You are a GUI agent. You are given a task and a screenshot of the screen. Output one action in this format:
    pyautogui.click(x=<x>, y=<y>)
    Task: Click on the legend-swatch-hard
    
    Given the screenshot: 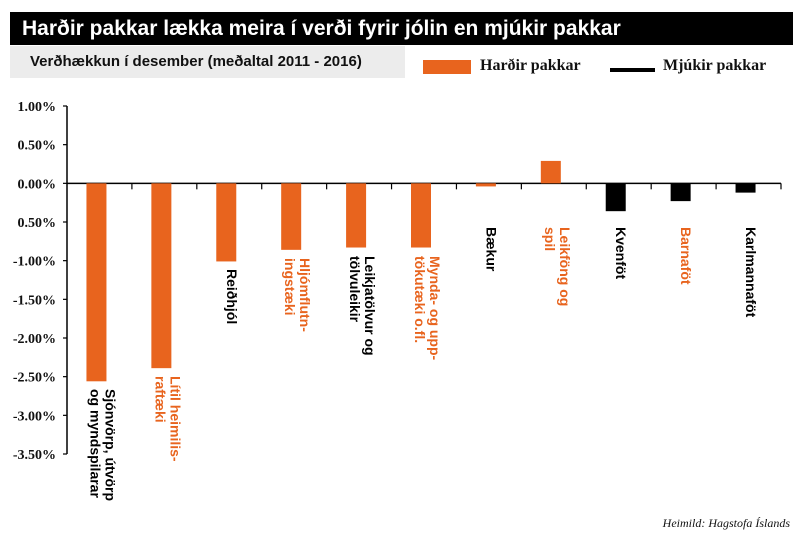 What is the action you would take?
    pyautogui.click(x=447, y=67)
    